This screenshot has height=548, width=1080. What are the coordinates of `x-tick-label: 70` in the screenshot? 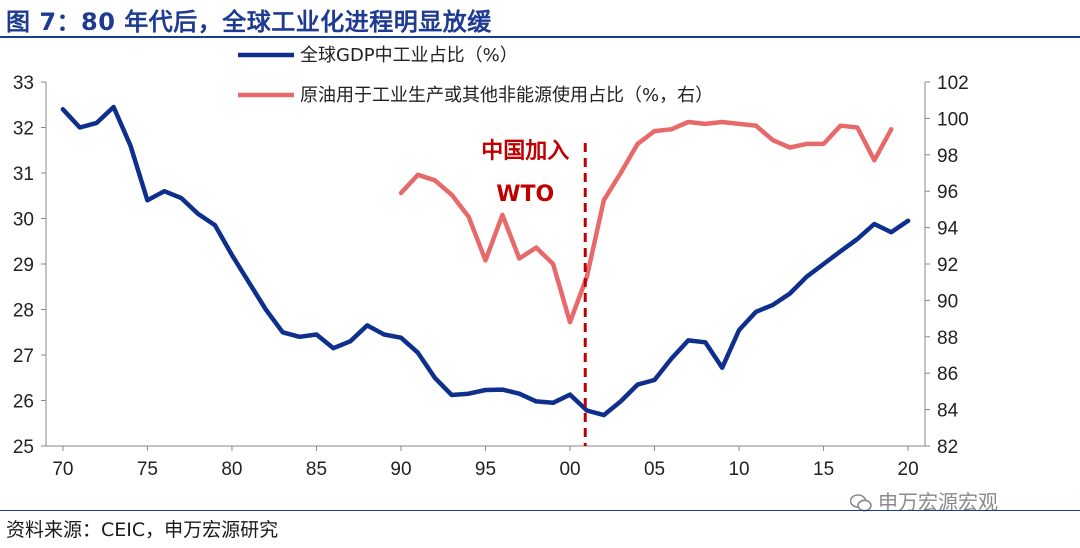 It's located at (62, 469).